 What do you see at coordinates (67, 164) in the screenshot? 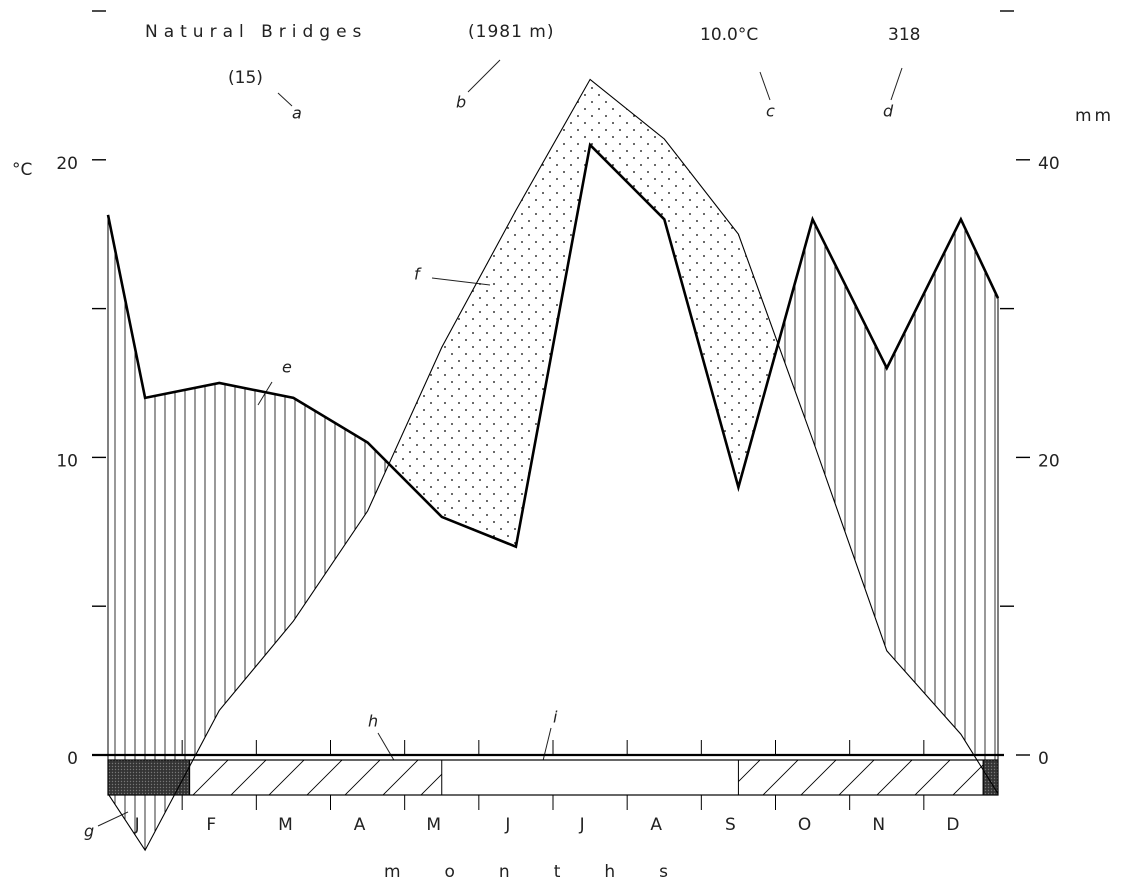
I see `y-tick-label: 20` at bounding box center [67, 164].